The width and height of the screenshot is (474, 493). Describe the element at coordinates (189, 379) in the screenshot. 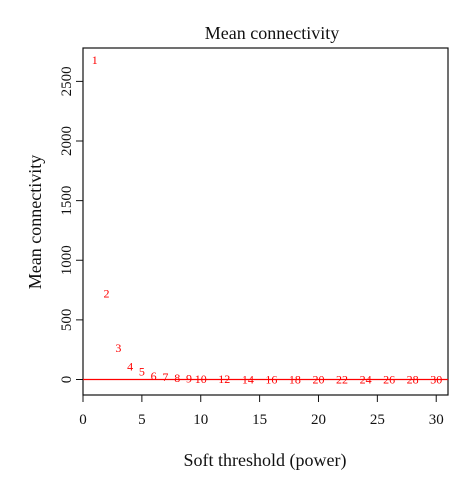

I see `data-point-label: 9` at that location.